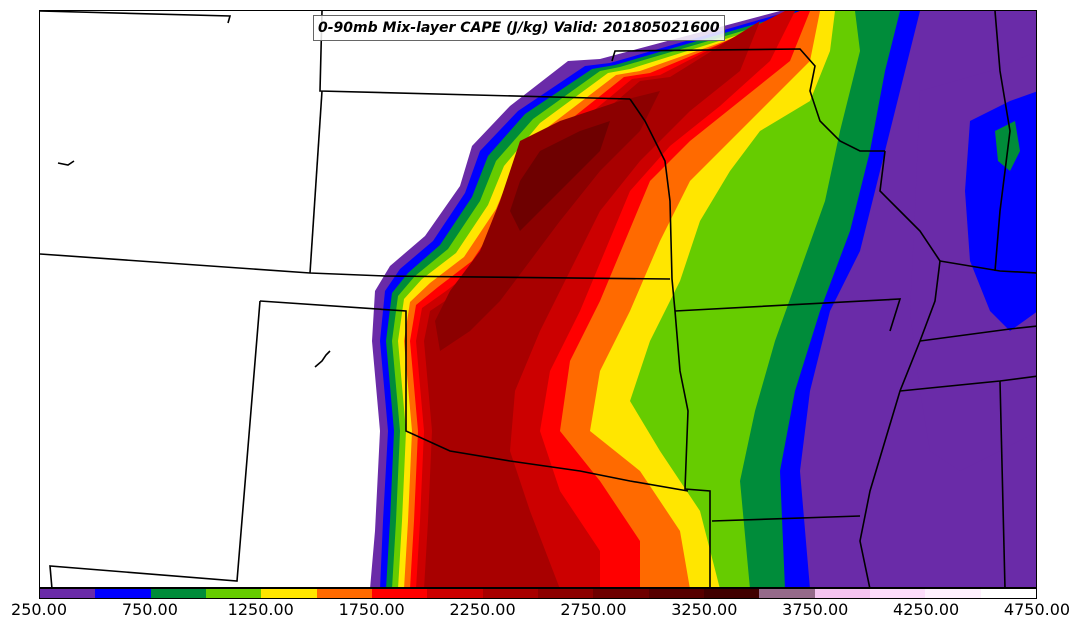  I want to click on color-scale-tick-label: 2250.00, so click(482, 609).